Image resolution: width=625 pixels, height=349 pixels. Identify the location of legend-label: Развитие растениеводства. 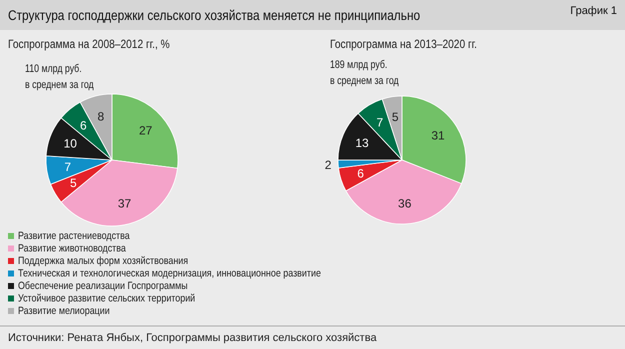
(74, 236).